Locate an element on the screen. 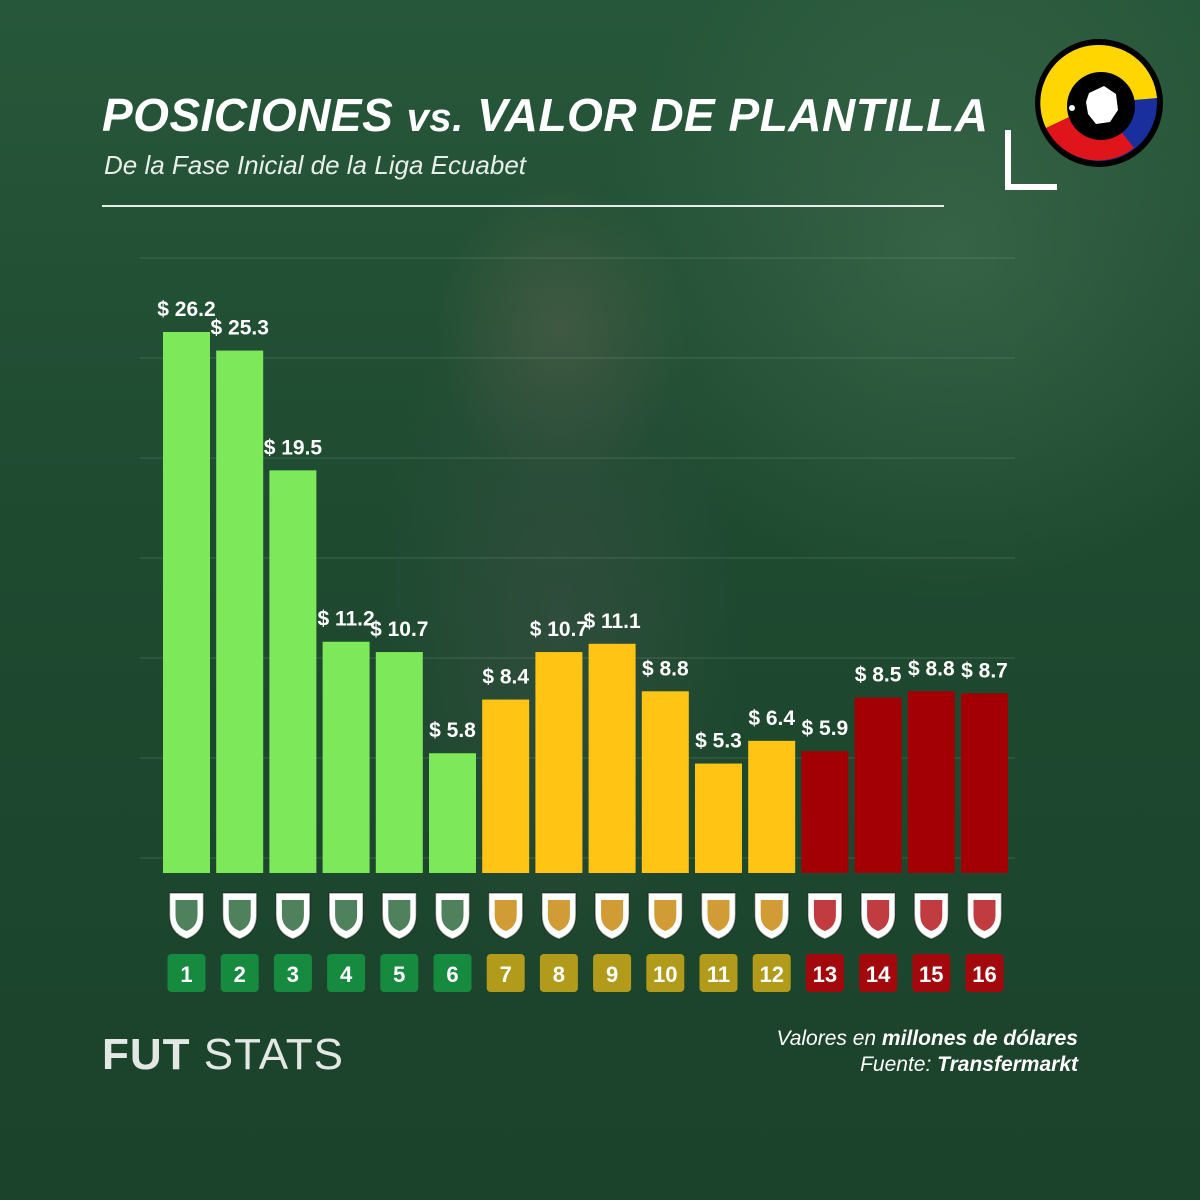 The width and height of the screenshot is (1200, 1200). source-bold: Transfermarkt is located at coordinates (1007, 1064).